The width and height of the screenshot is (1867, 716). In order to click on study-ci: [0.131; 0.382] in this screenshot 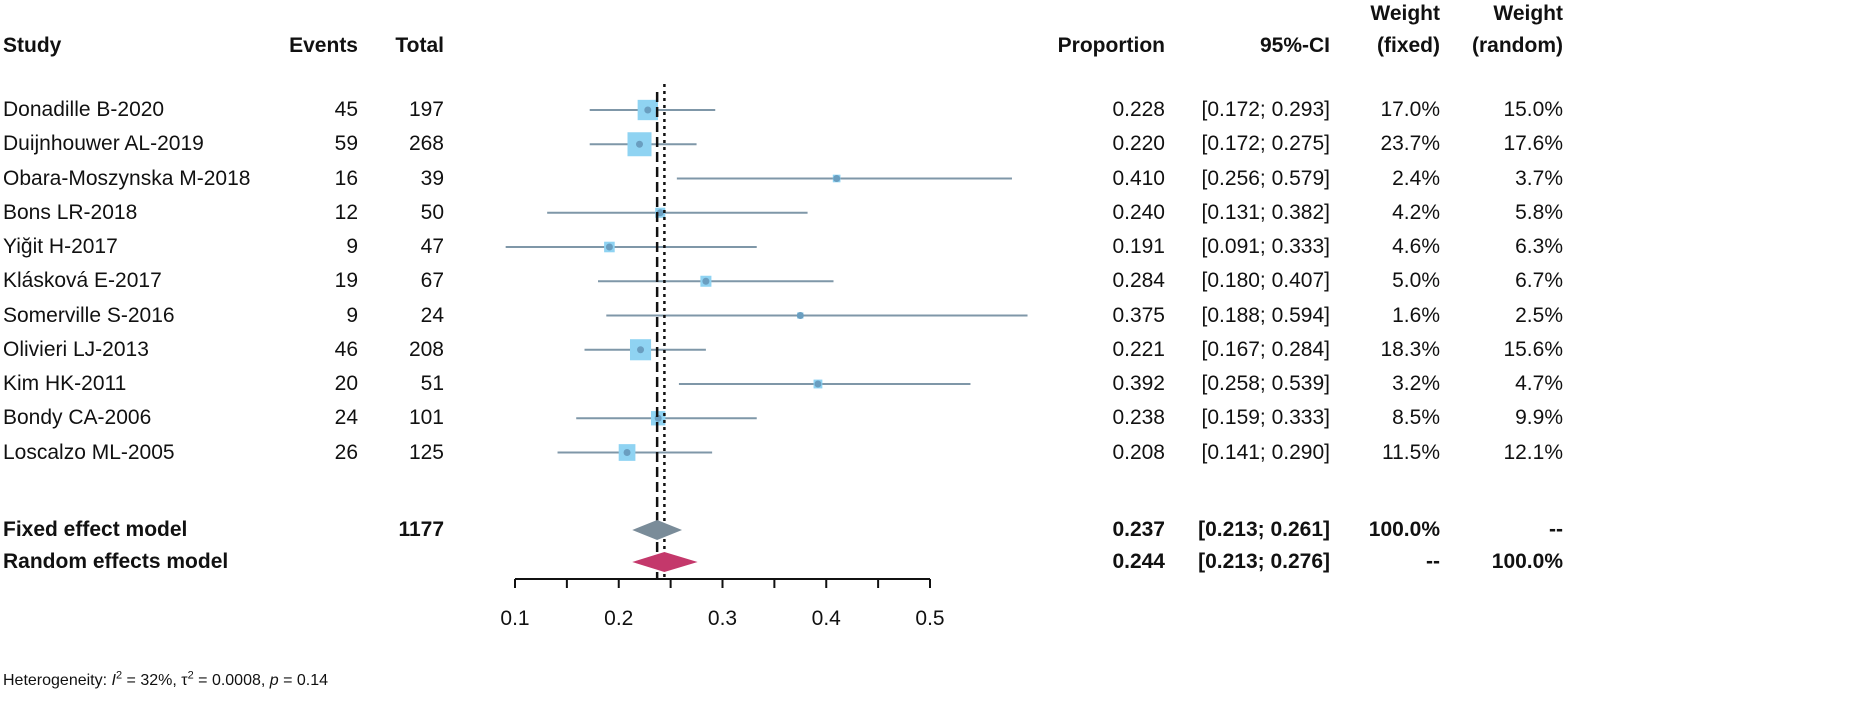, I will do `click(1265, 212)`.